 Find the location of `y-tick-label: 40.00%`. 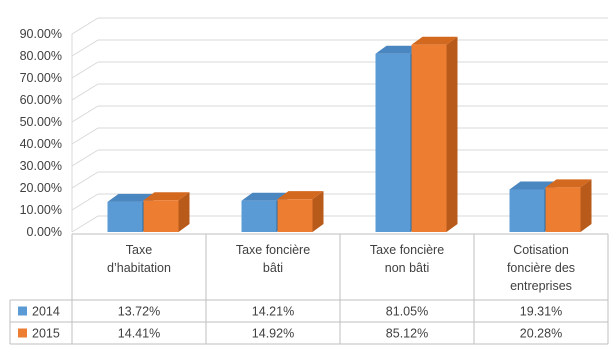

y-tick-label: 40.00% is located at coordinates (41, 144).